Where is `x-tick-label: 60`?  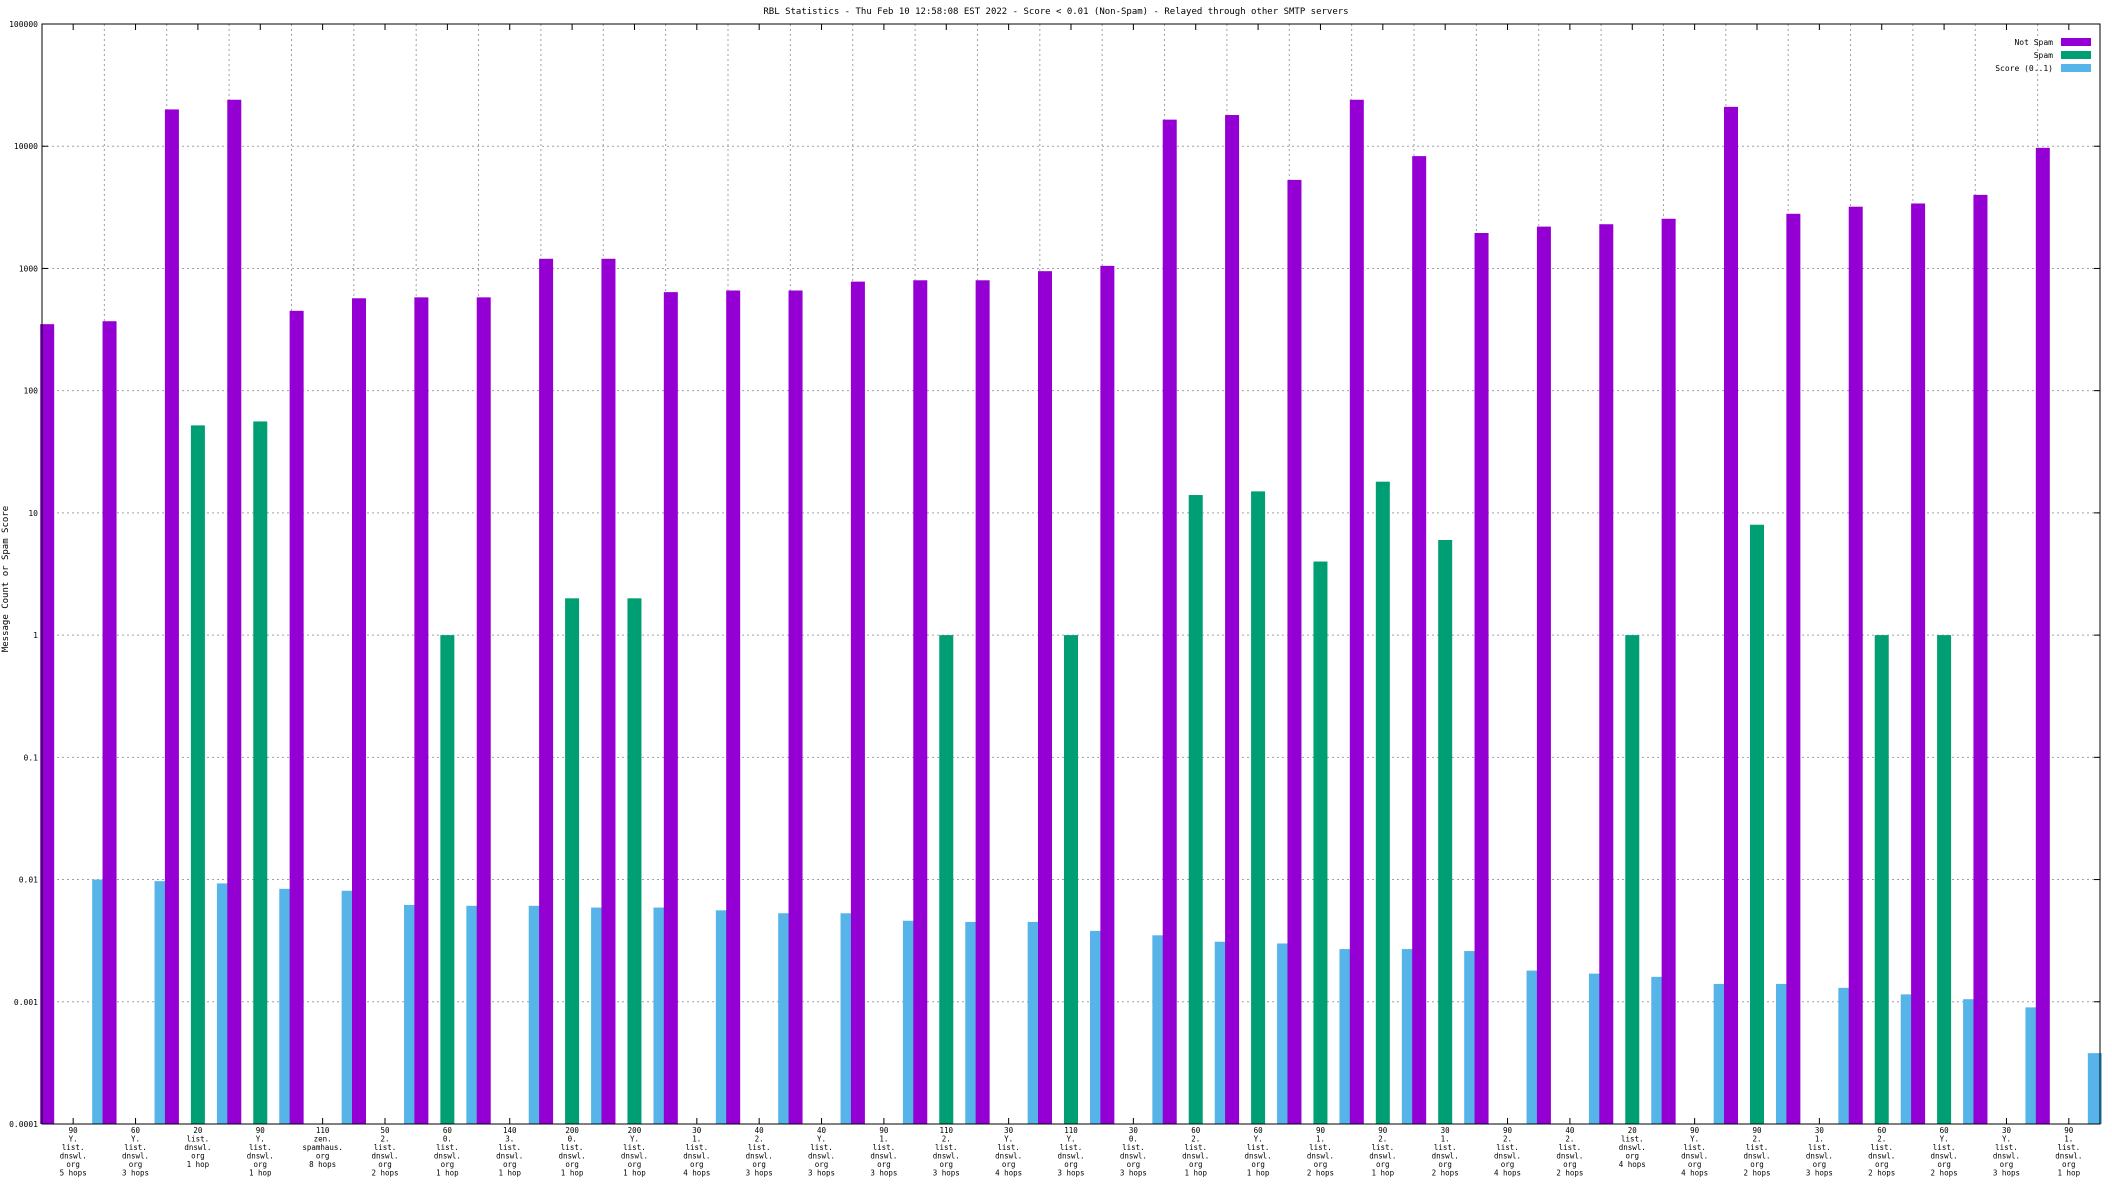 x-tick-label: 60 is located at coordinates (1196, 1130).